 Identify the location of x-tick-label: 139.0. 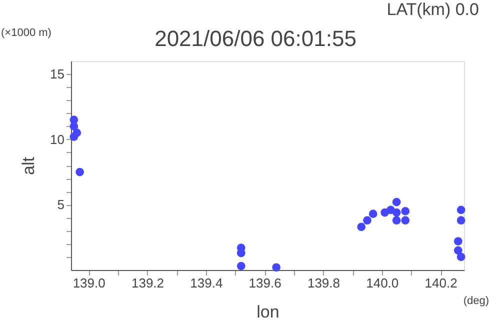
(89, 283).